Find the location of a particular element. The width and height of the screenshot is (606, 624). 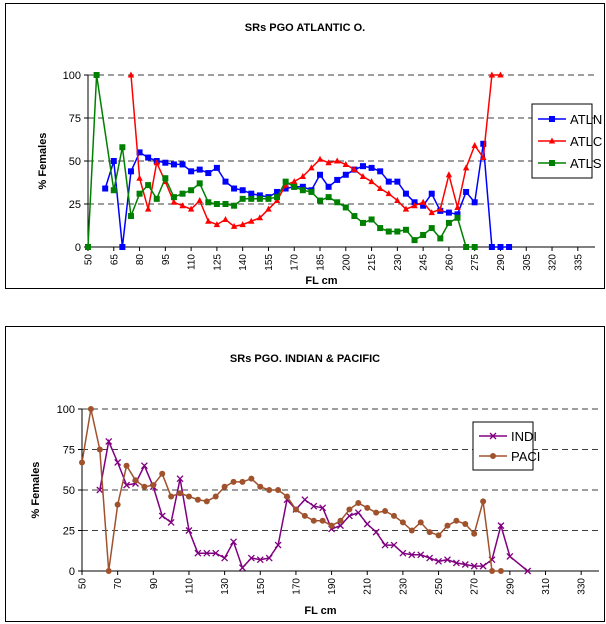

x-tick-label: 320 is located at coordinates (553, 262).